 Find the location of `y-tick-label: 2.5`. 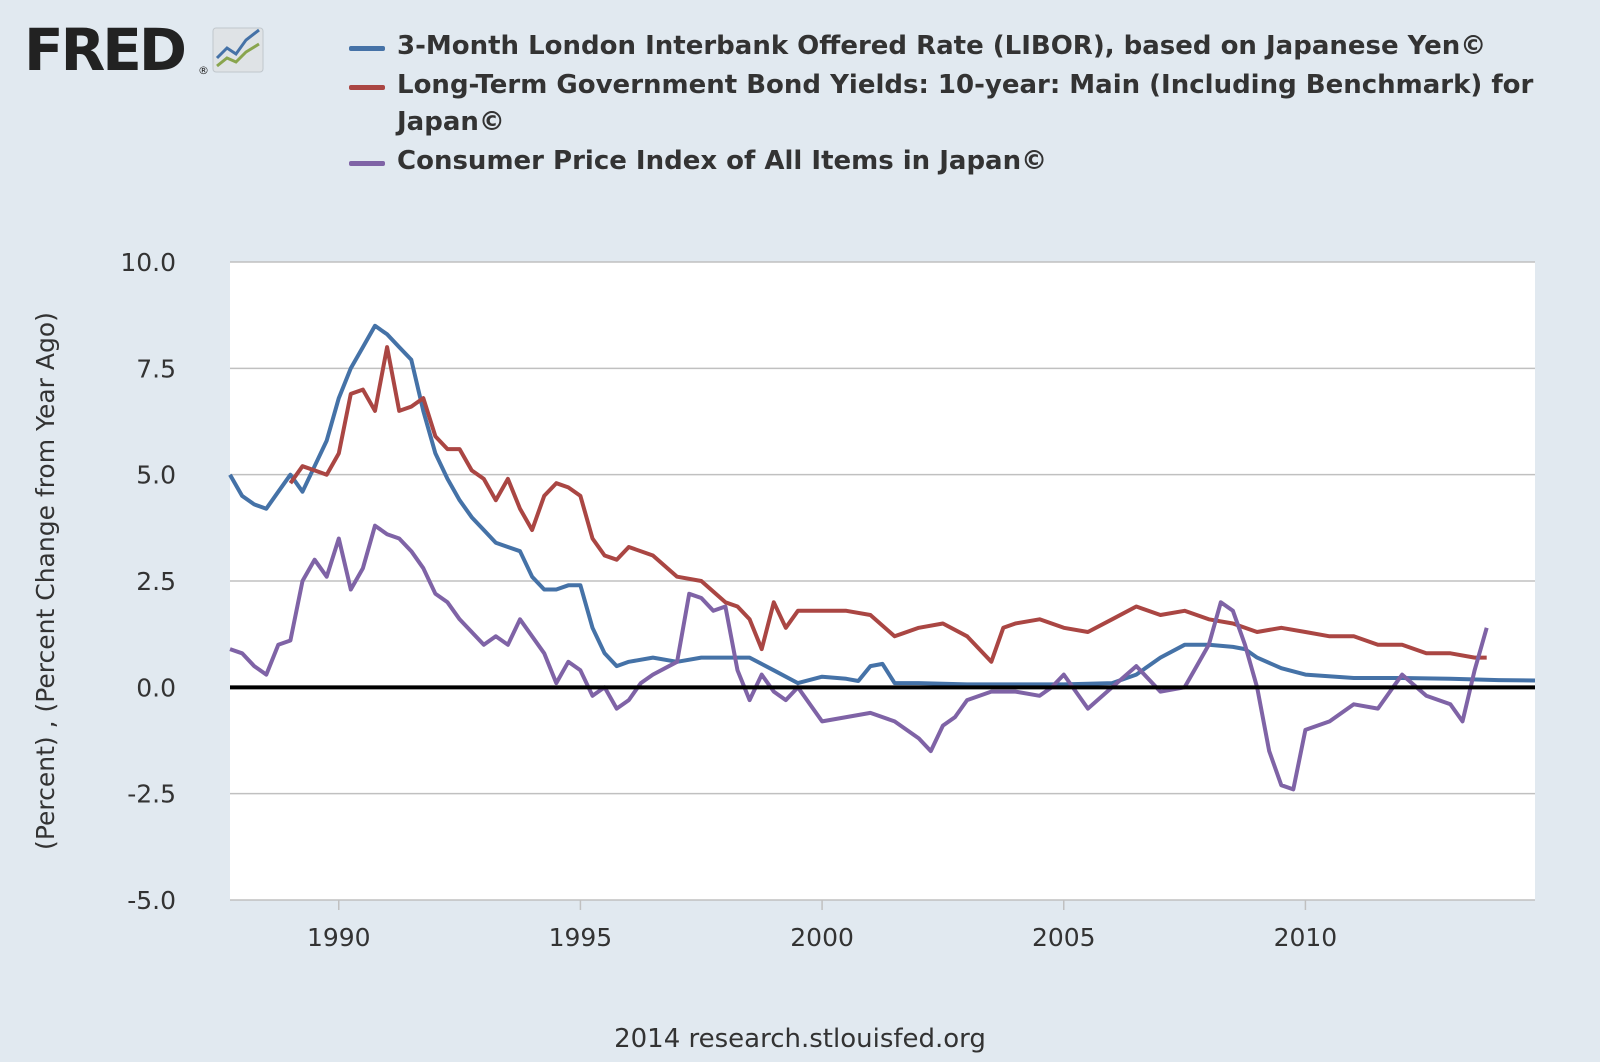

y-tick-label: 2.5 is located at coordinates (156, 581).